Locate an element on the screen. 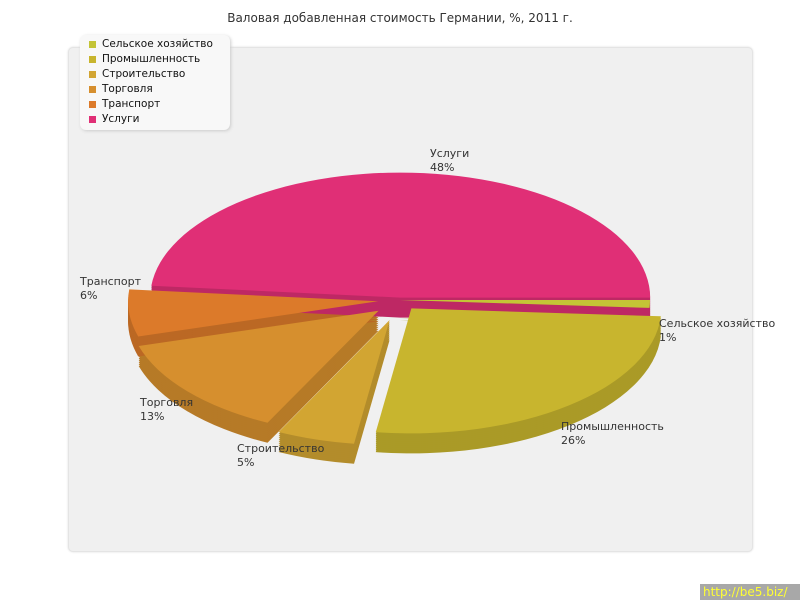 This screenshot has width=800, height=600. data-label-value: 26% is located at coordinates (573, 440).